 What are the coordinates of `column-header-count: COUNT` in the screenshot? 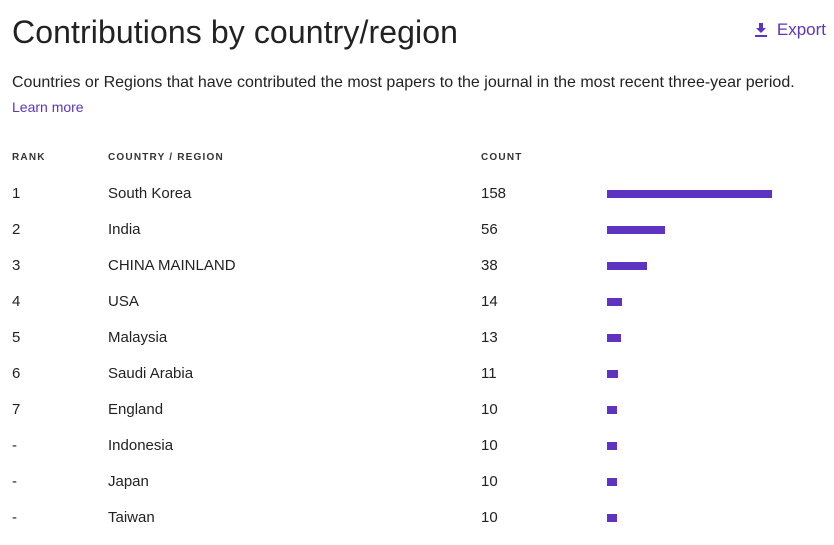 It's located at (502, 157).